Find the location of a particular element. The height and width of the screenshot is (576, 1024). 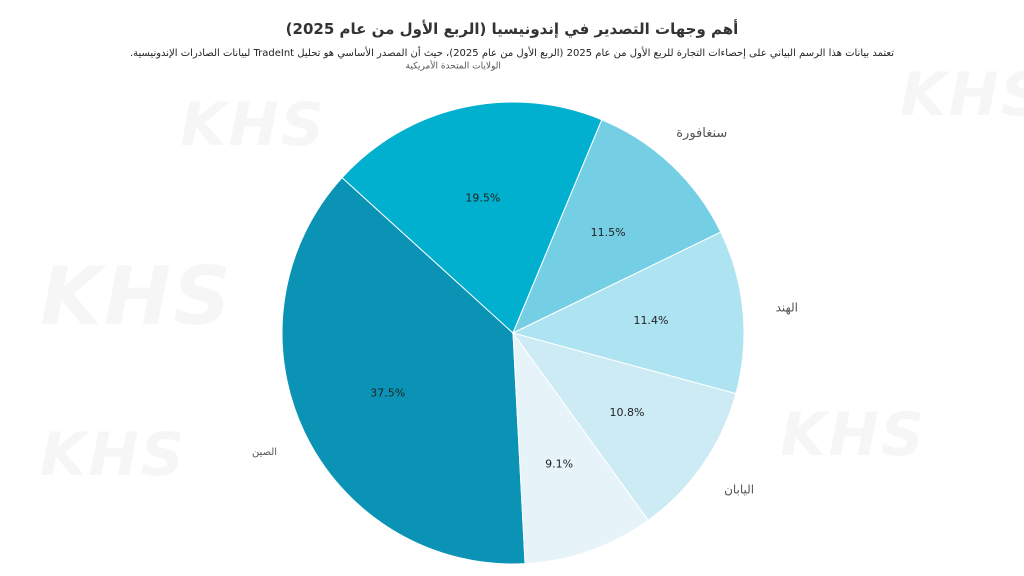

slice-category-label: الهند is located at coordinates (787, 307).